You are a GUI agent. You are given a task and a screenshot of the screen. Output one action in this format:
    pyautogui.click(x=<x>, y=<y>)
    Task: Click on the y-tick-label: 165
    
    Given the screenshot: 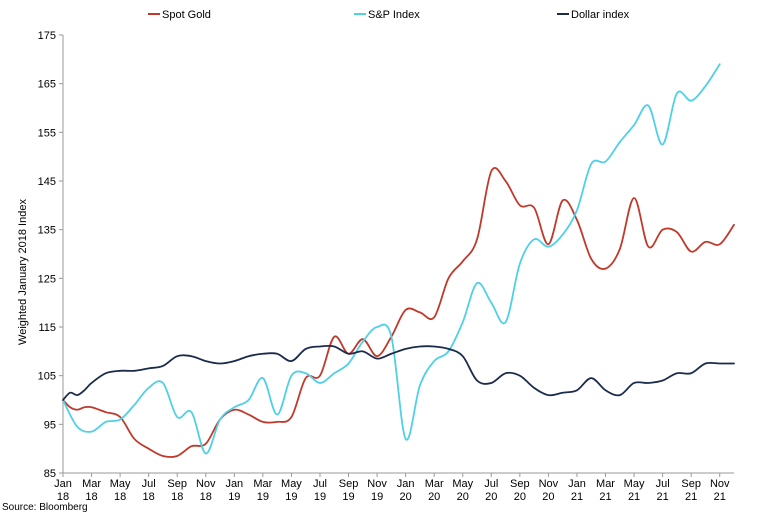 What is the action you would take?
    pyautogui.click(x=47, y=85)
    